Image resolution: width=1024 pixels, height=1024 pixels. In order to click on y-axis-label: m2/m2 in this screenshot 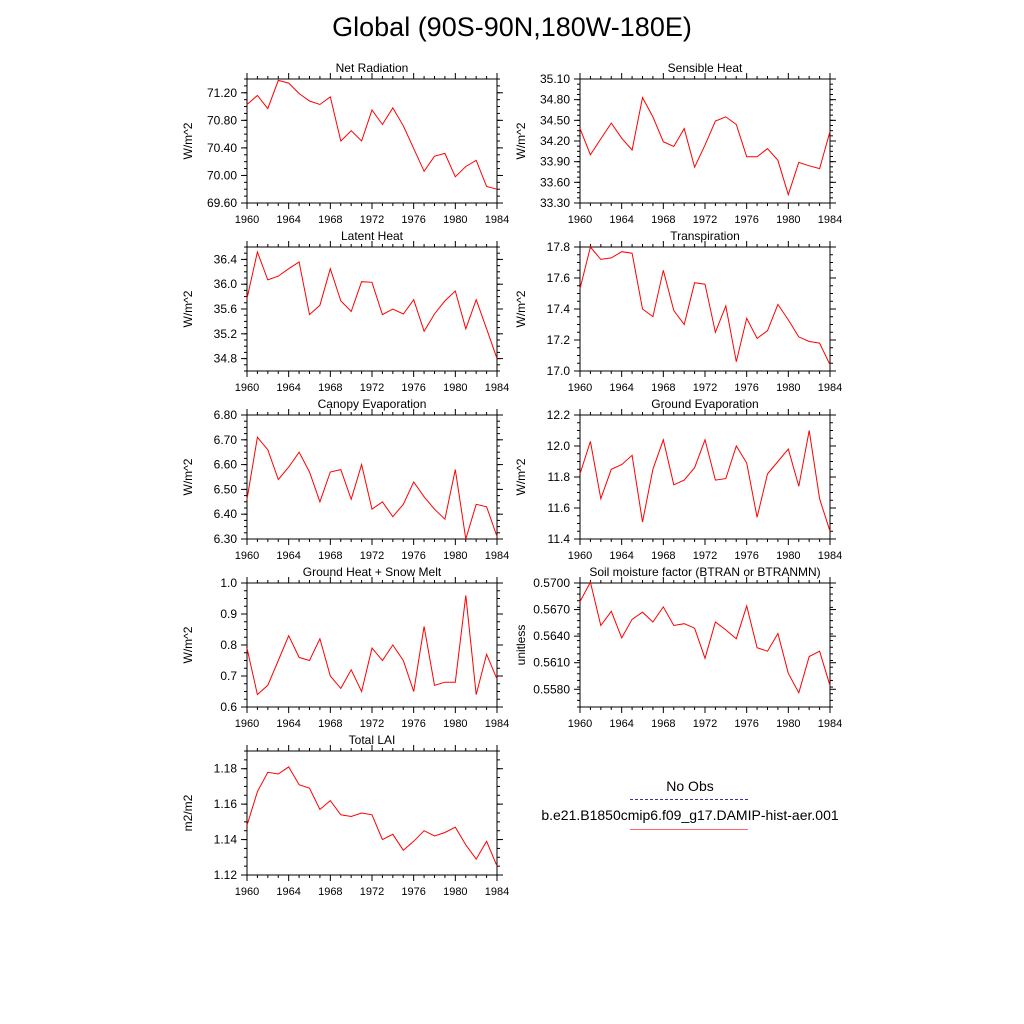, I will do `click(188, 812)`.